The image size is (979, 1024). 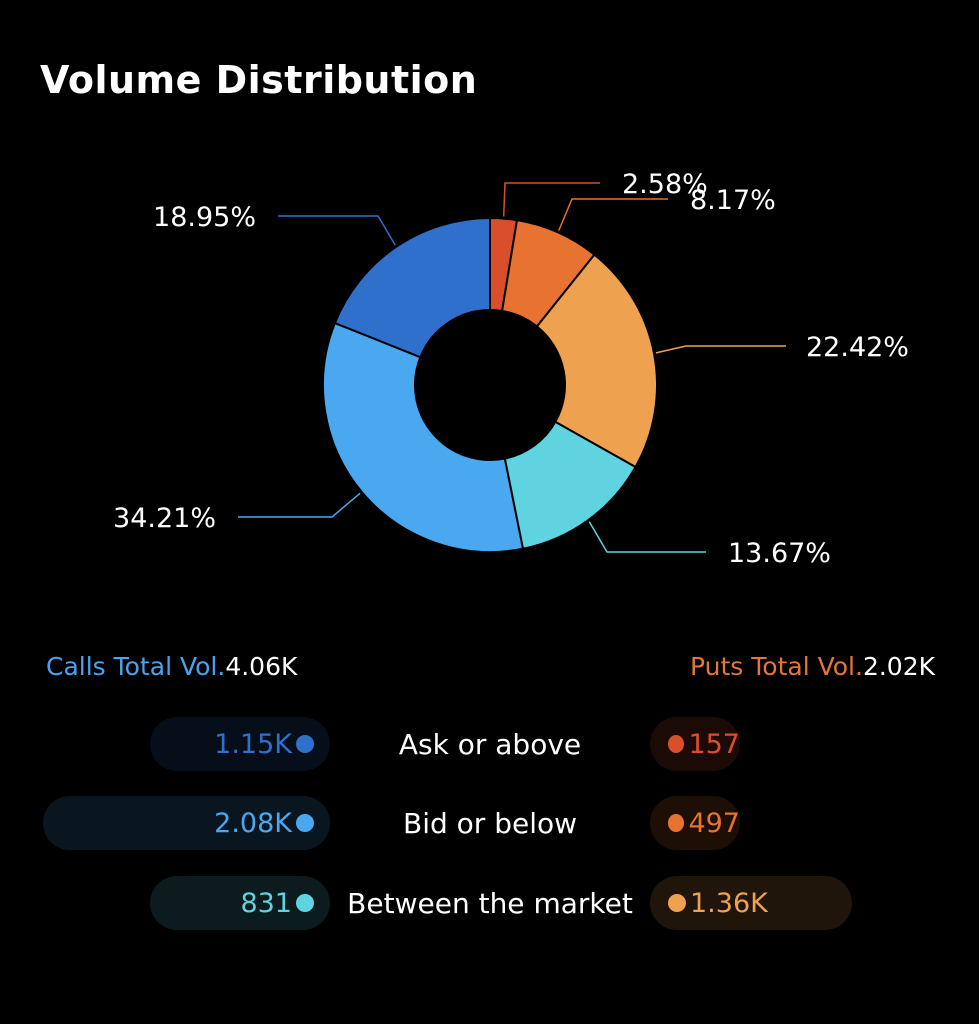 What do you see at coordinates (136, 666) in the screenshot?
I see `calls-total-label: Calls Total Vol.` at bounding box center [136, 666].